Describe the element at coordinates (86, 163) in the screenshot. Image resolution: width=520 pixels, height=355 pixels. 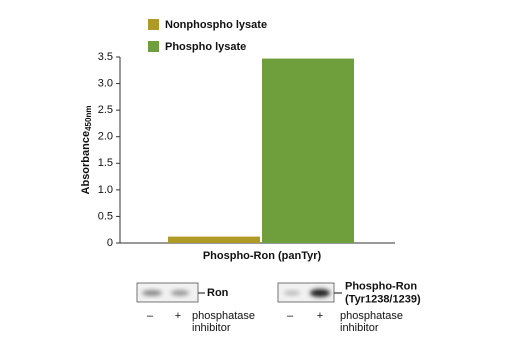
I see `y-axis-label-main: Absorbance` at that location.